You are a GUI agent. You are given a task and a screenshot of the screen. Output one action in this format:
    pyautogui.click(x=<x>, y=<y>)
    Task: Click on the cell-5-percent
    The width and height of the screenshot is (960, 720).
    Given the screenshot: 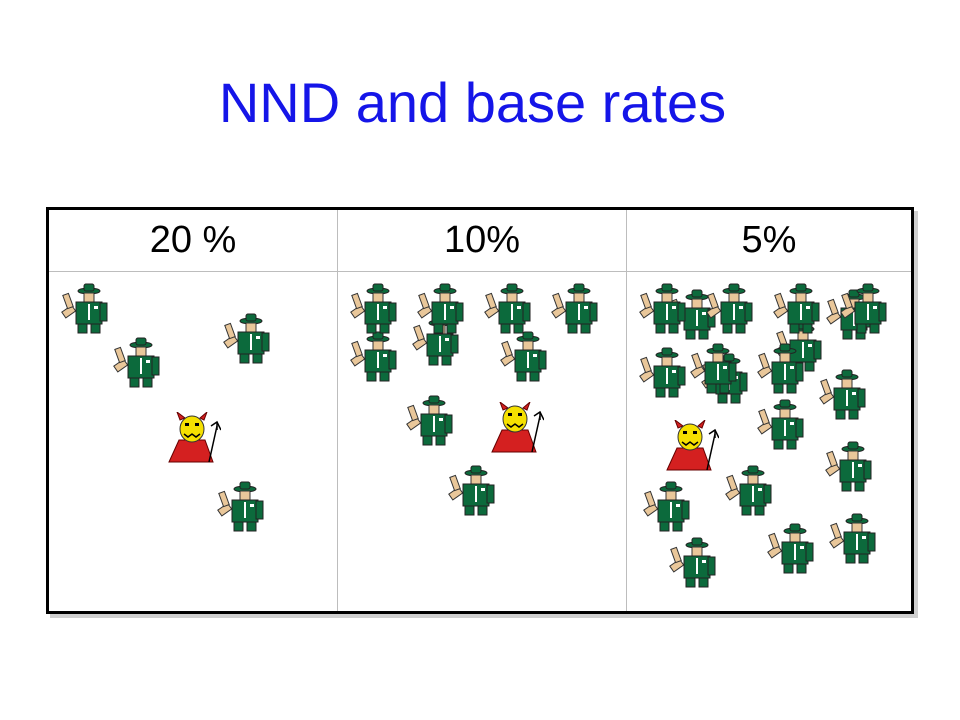 What is the action you would take?
    pyautogui.click(x=769, y=441)
    